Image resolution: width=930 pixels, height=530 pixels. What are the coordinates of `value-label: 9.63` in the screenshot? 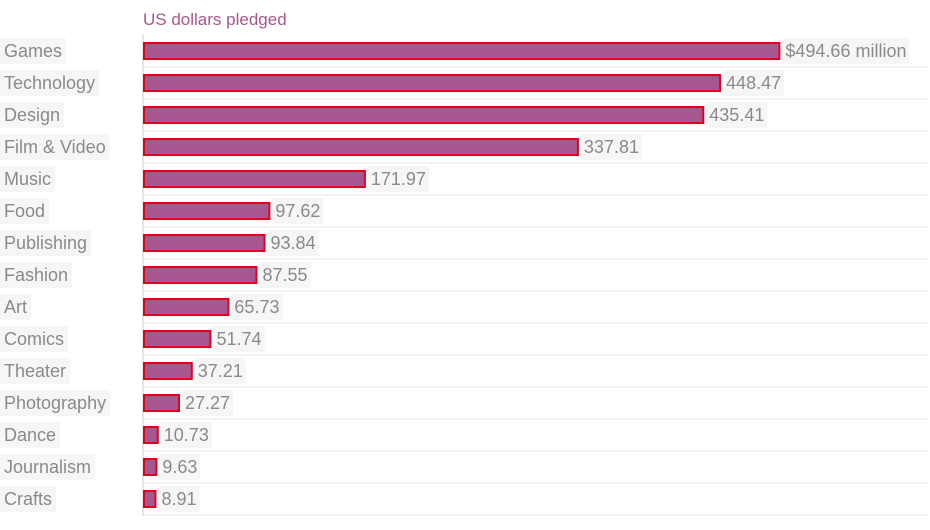 It's located at (179, 467).